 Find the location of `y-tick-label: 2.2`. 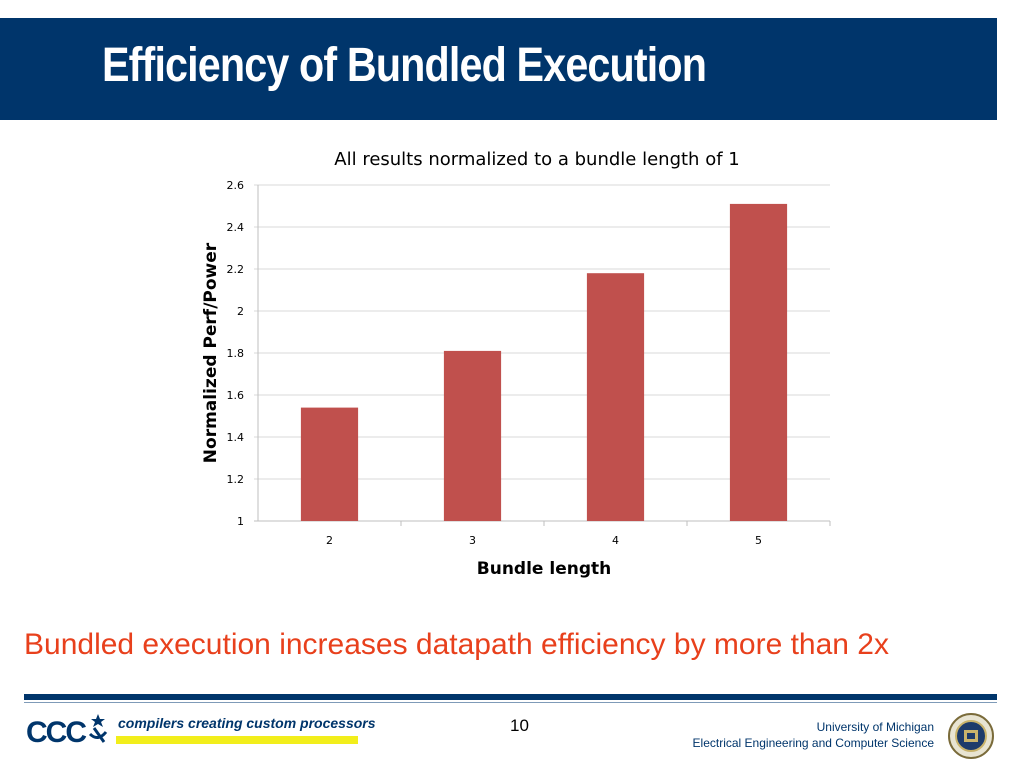

y-tick-label: 2.2 is located at coordinates (236, 269).